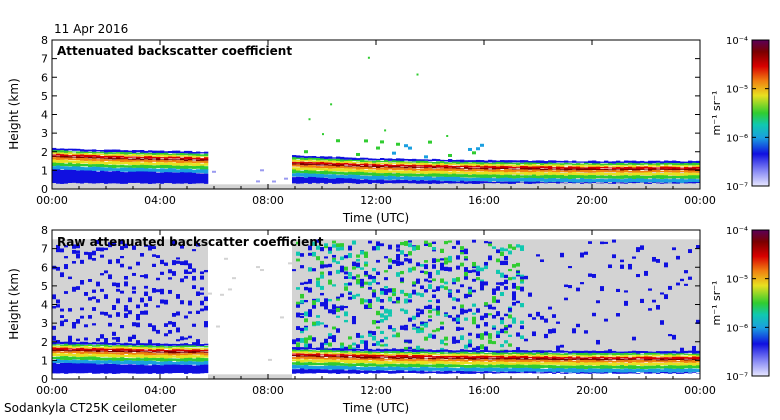 This screenshot has width=780, height=420. Describe the element at coordinates (375, 218) in the screenshot. I see `x-axis-label-1: Time (UTC)` at that location.